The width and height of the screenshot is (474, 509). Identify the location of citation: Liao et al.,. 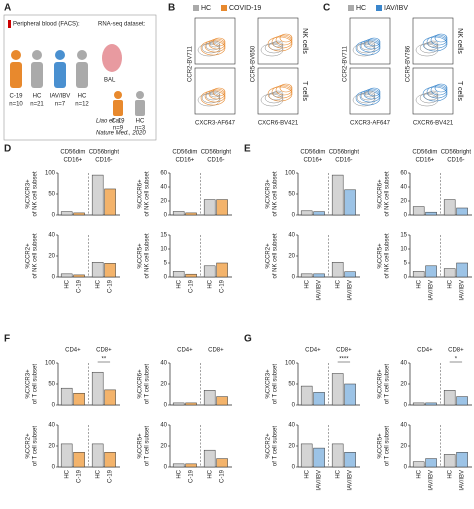
(110, 122).